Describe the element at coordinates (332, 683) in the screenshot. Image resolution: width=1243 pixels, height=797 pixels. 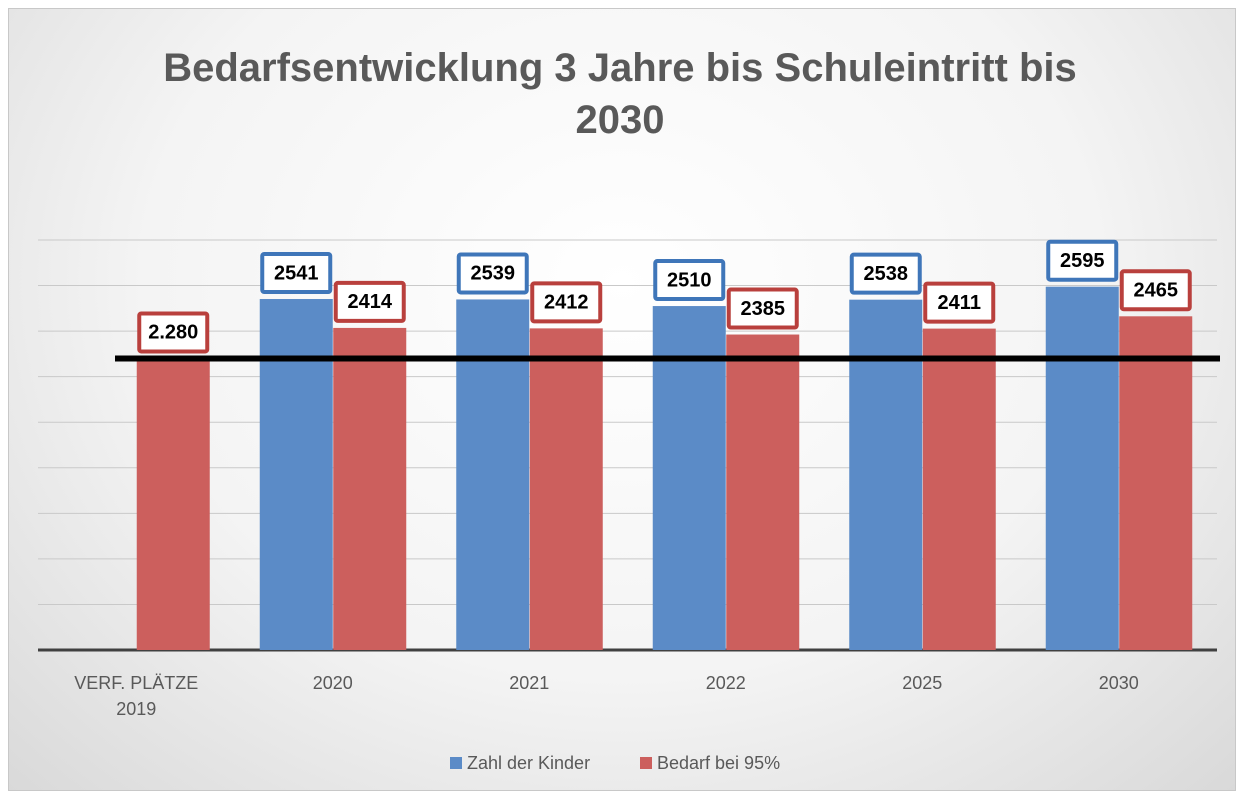
I see `x-tick-label: 2020` at that location.